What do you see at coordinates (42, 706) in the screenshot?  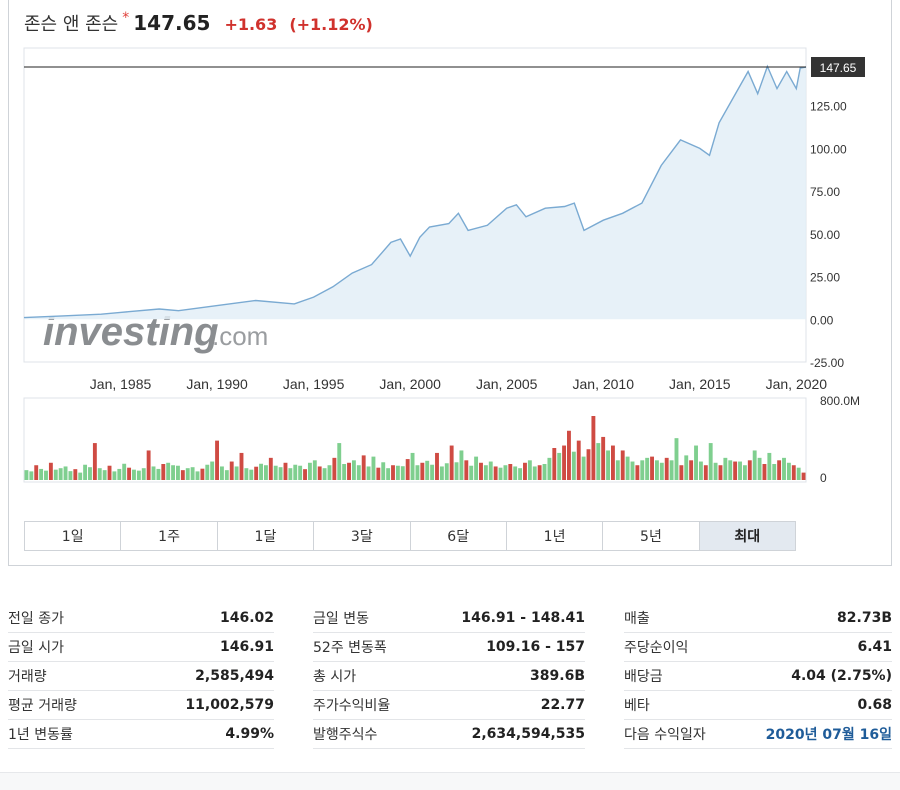 I see `stat-label: 평균 거래량` at bounding box center [42, 706].